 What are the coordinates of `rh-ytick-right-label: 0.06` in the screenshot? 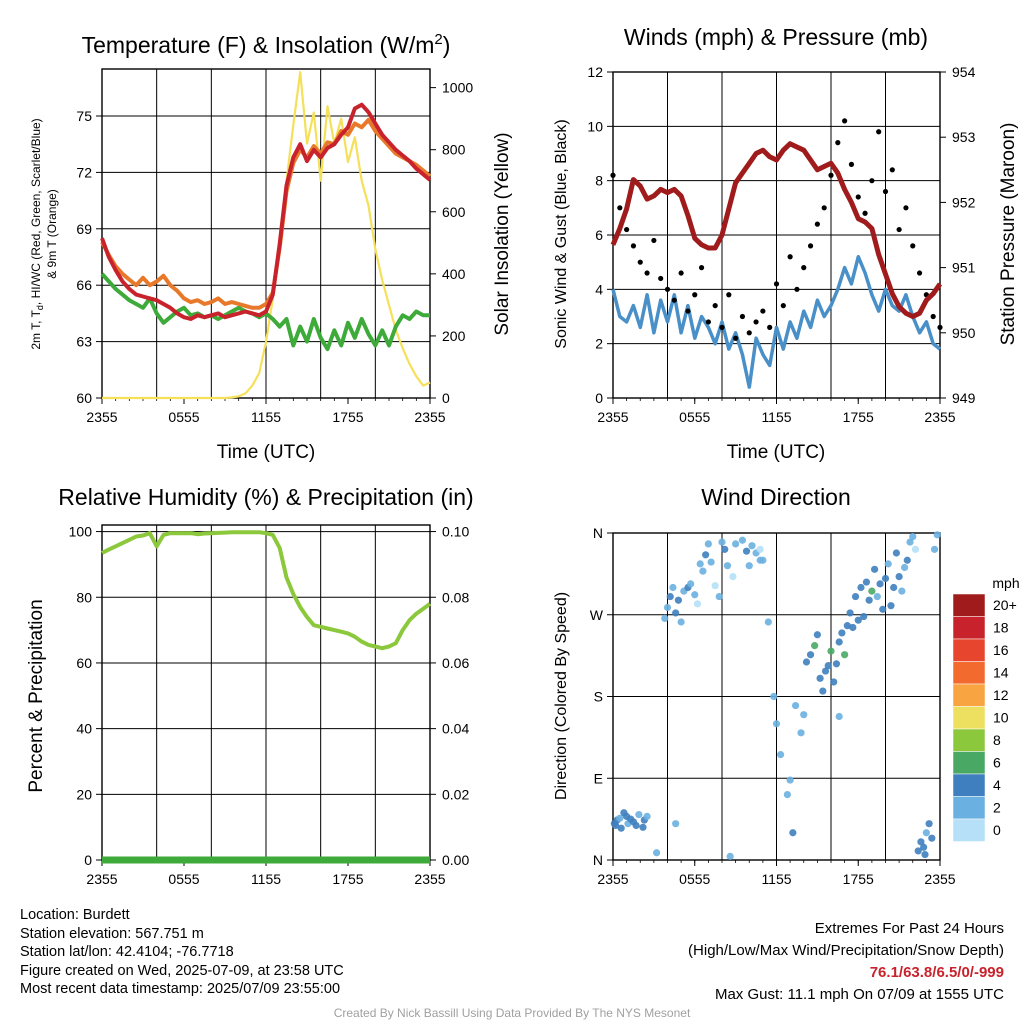 It's located at (455, 663).